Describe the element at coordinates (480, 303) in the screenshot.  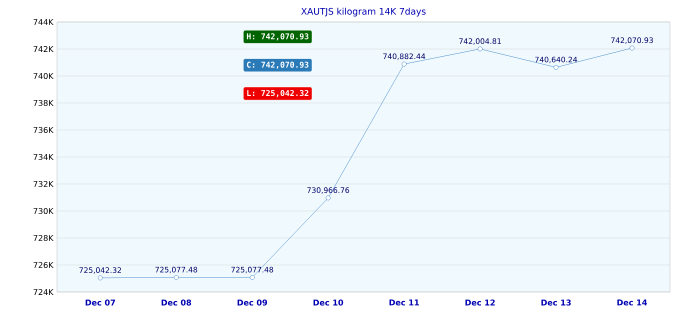
I see `x-tick-label: Dec 12` at that location.